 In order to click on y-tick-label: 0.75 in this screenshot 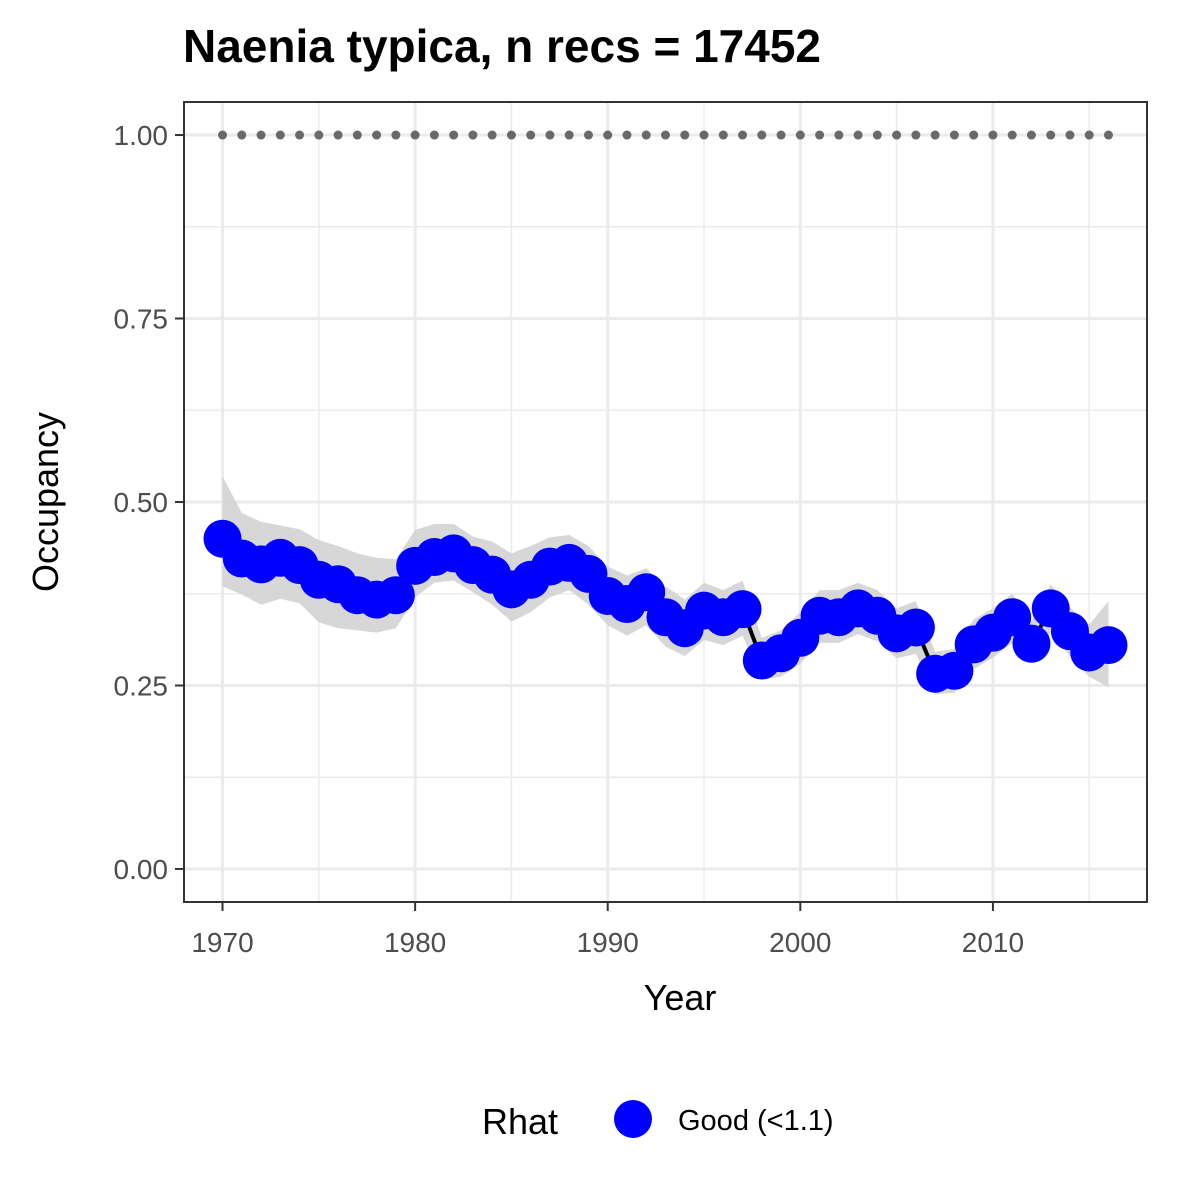, I will do `click(141, 319)`.